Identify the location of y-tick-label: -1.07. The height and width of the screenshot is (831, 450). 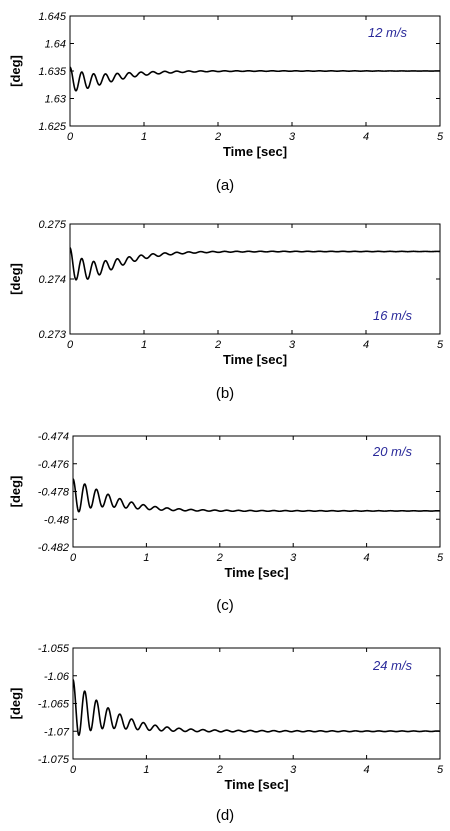
(57, 732).